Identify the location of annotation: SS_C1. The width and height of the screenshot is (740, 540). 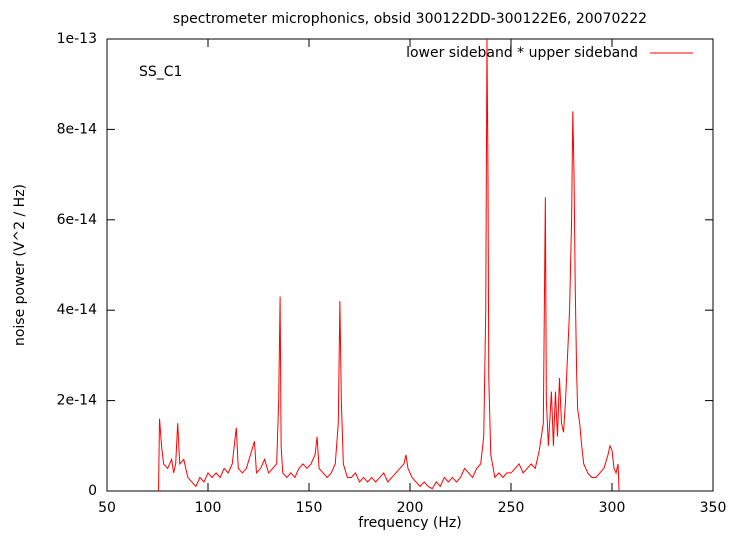
(160, 72).